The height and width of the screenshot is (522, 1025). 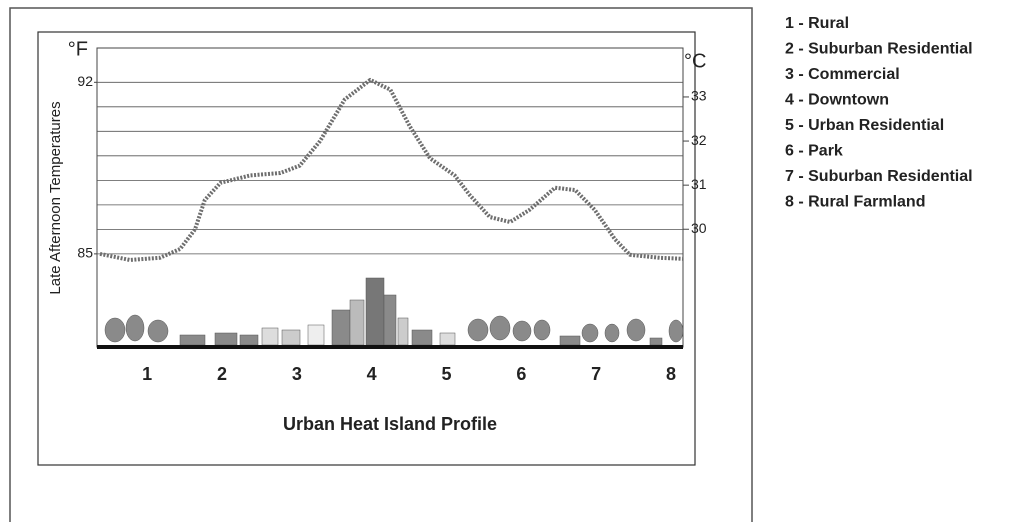 I want to click on x-tick-label: 4, so click(x=372, y=374).